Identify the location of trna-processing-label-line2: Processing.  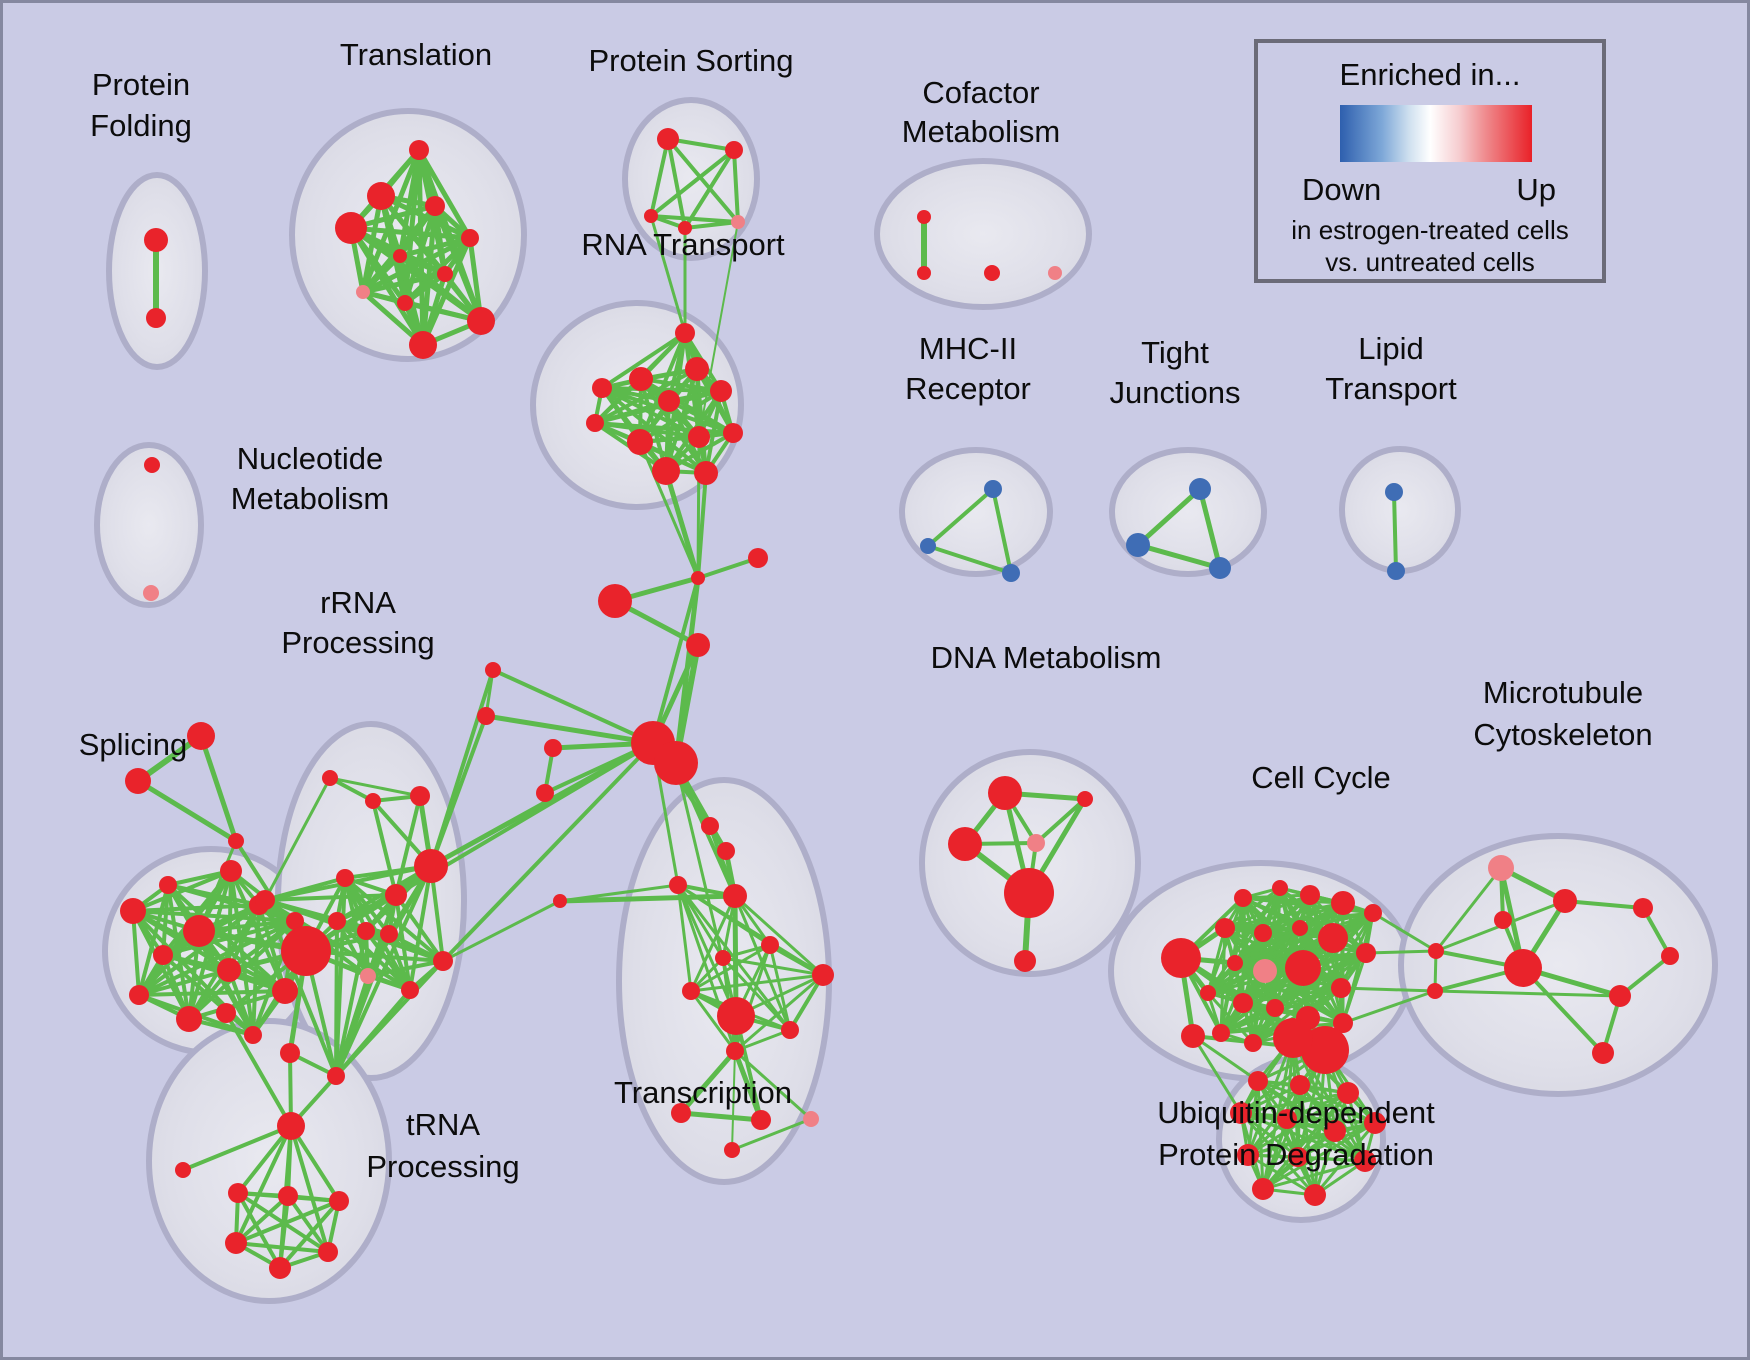
(442, 1166).